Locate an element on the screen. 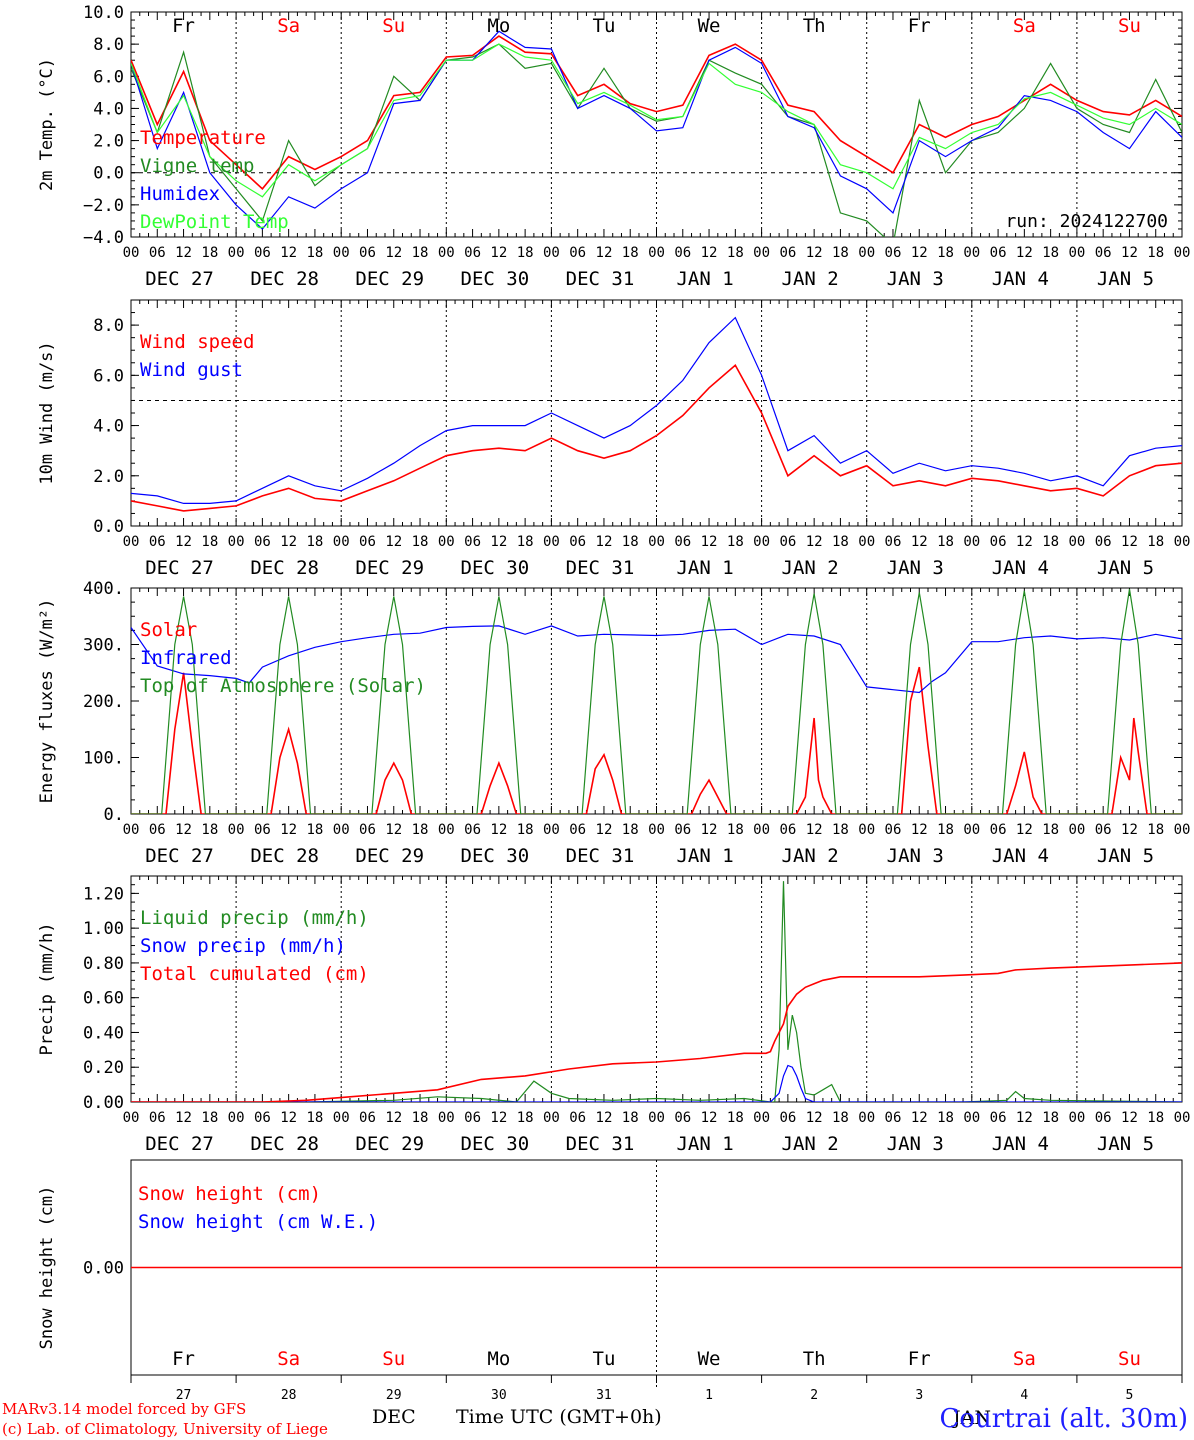 This screenshot has height=1440, width=1194. y-tick-label: 1.00 is located at coordinates (103, 929).